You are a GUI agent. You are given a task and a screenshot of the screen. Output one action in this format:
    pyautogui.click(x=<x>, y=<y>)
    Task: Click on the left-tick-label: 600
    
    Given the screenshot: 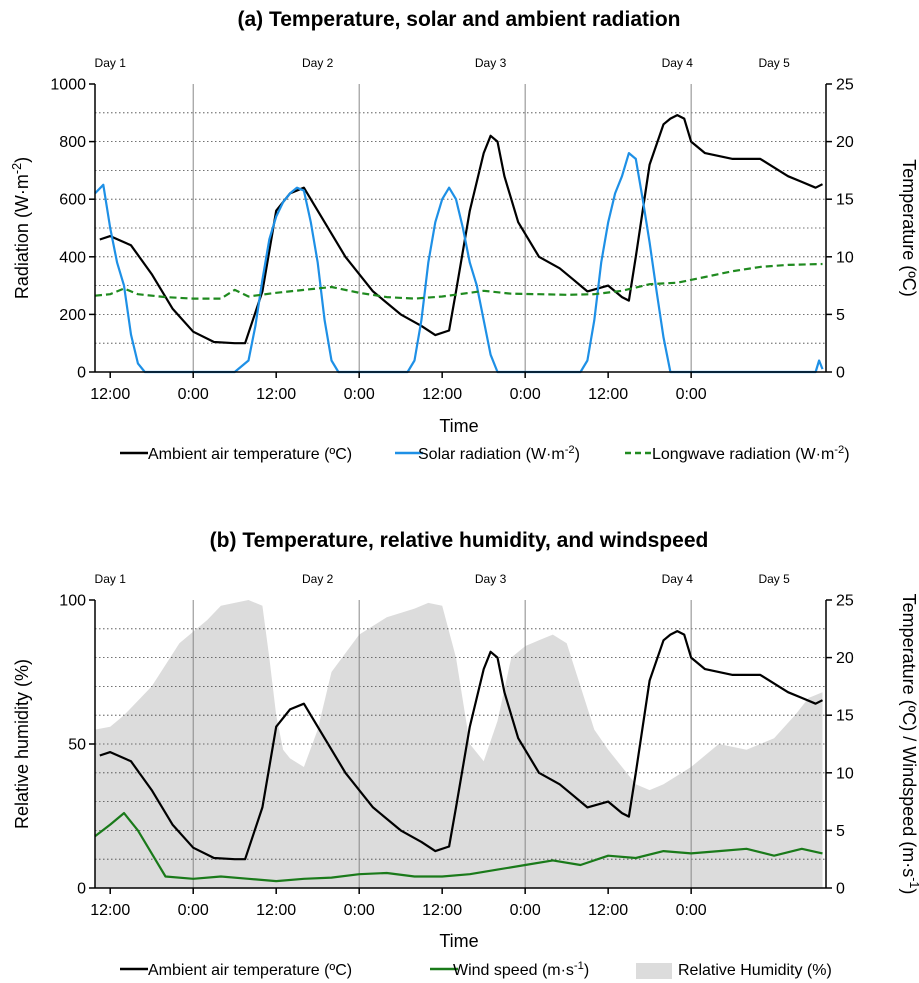 What is the action you would take?
    pyautogui.click(x=72, y=200)
    